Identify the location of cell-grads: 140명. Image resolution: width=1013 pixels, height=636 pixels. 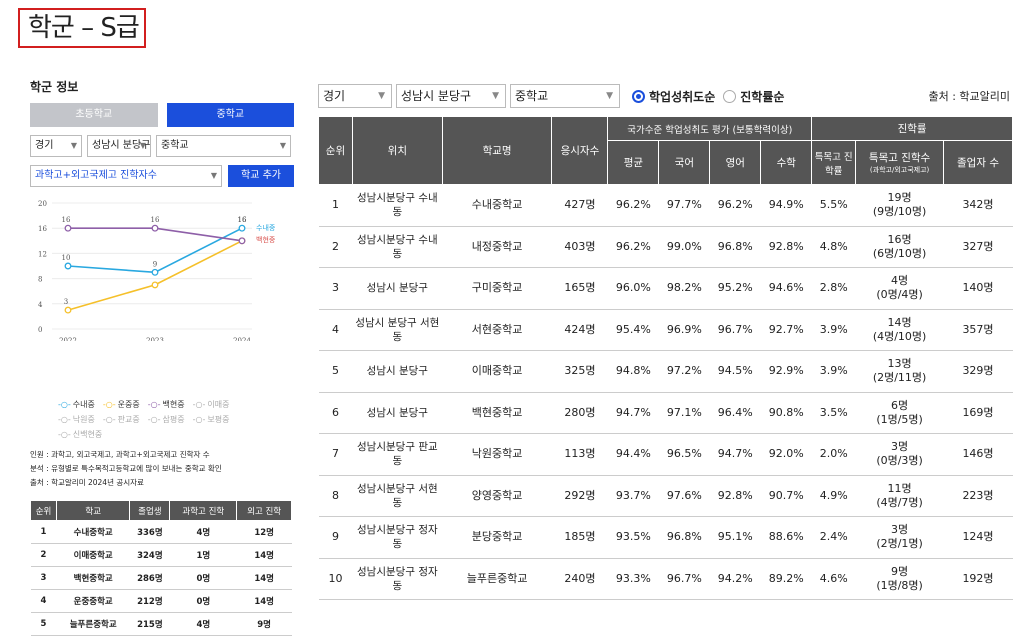
(978, 288).